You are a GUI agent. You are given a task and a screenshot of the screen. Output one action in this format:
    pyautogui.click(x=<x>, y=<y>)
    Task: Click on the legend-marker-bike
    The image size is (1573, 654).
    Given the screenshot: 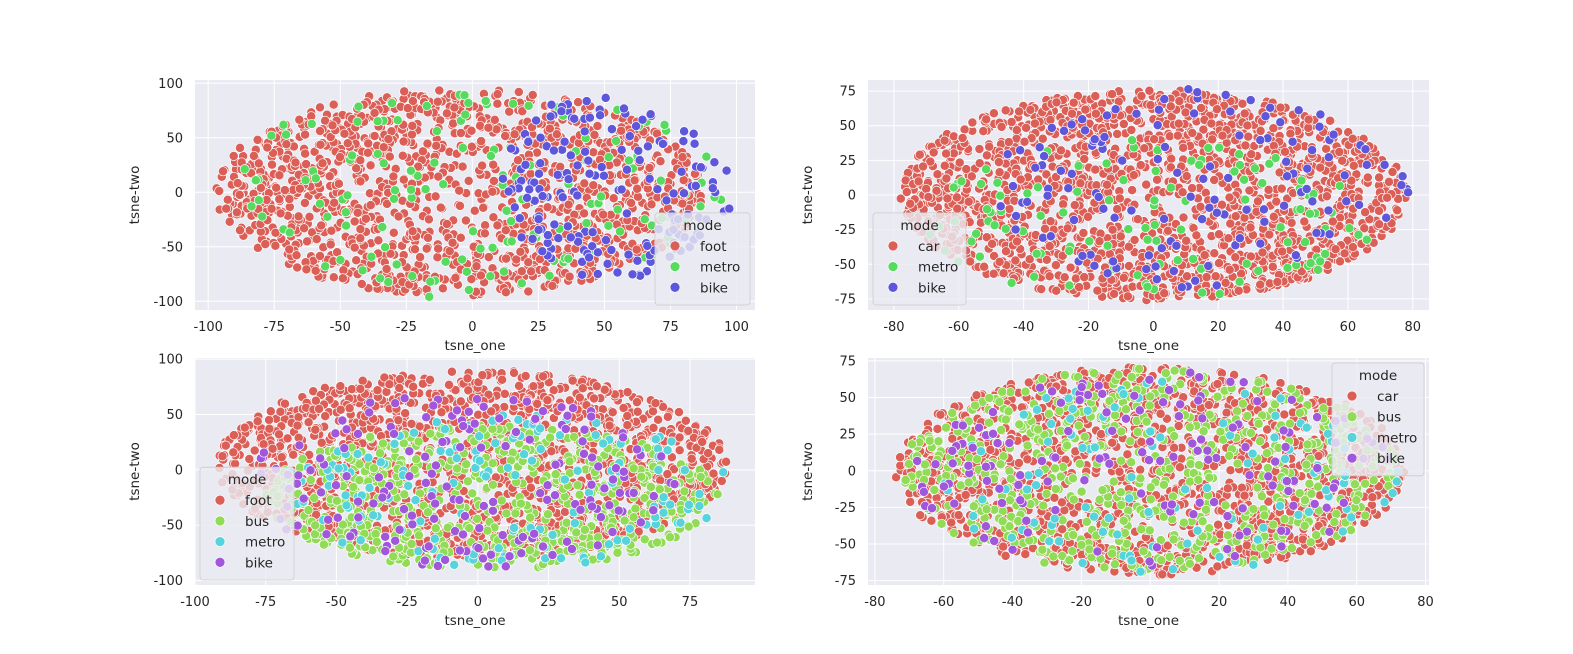 What is the action you would take?
    pyautogui.click(x=893, y=287)
    